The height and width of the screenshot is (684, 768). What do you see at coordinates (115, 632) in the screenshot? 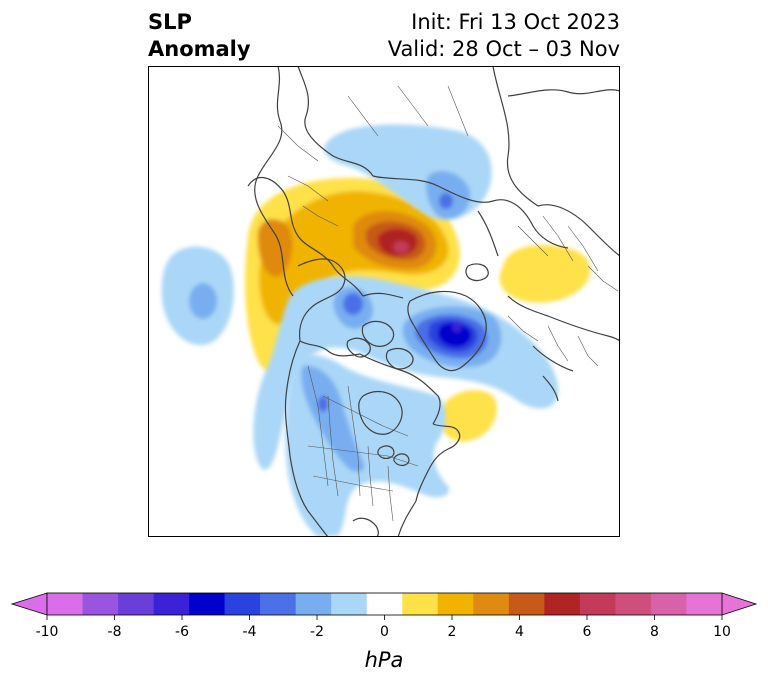
I see `colorbar-tick-label: -8` at bounding box center [115, 632].